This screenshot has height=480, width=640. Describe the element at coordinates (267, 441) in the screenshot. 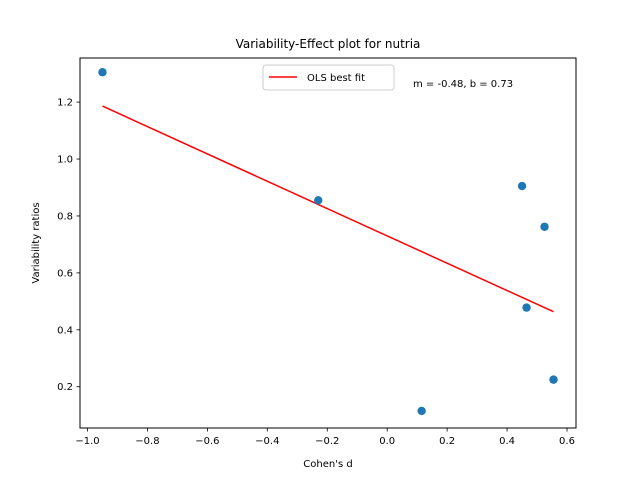

I see `x-tick-label: −0.4` at that location.